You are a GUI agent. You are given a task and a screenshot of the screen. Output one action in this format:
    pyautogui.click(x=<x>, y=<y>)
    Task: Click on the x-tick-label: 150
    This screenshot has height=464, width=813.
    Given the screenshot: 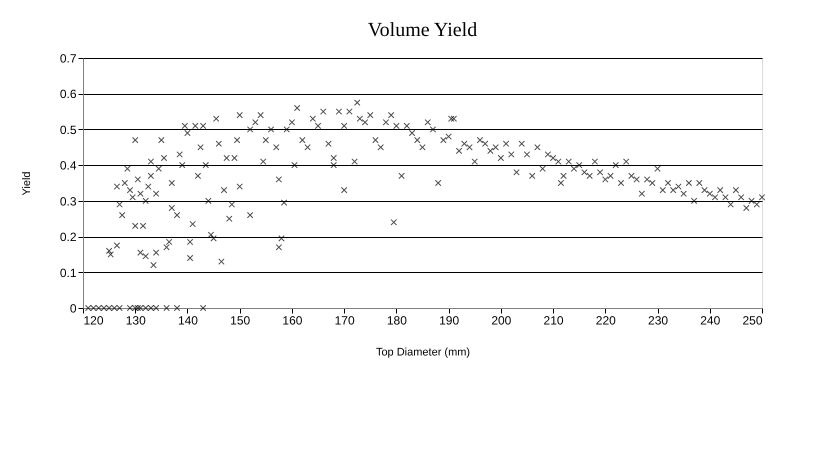 What is the action you would take?
    pyautogui.click(x=240, y=321)
    